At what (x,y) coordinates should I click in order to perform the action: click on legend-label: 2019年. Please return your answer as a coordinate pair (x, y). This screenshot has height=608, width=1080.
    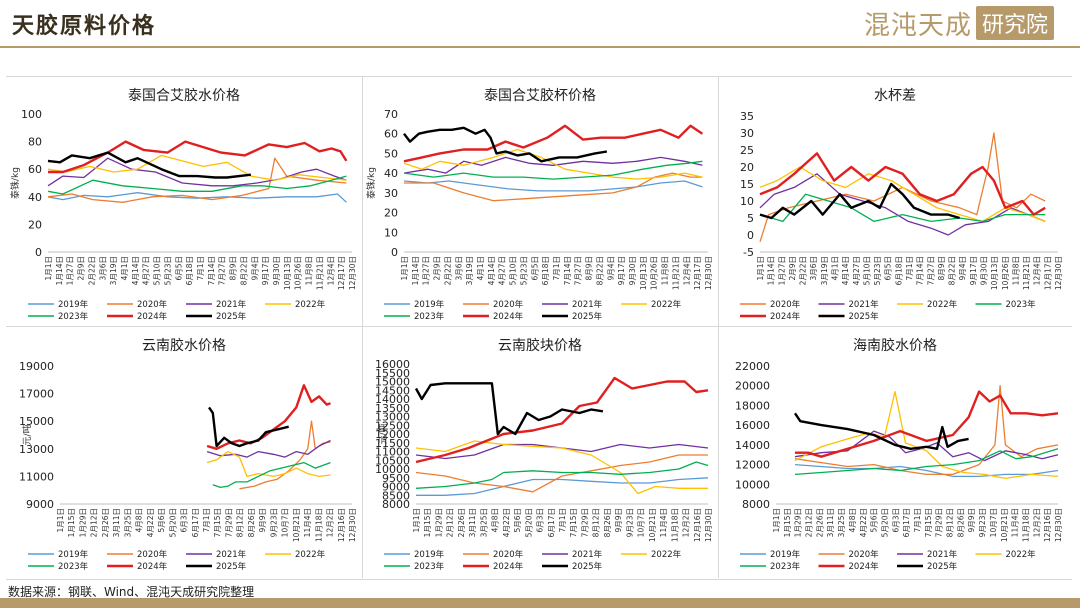
    Looking at the image, I should click on (73, 554).